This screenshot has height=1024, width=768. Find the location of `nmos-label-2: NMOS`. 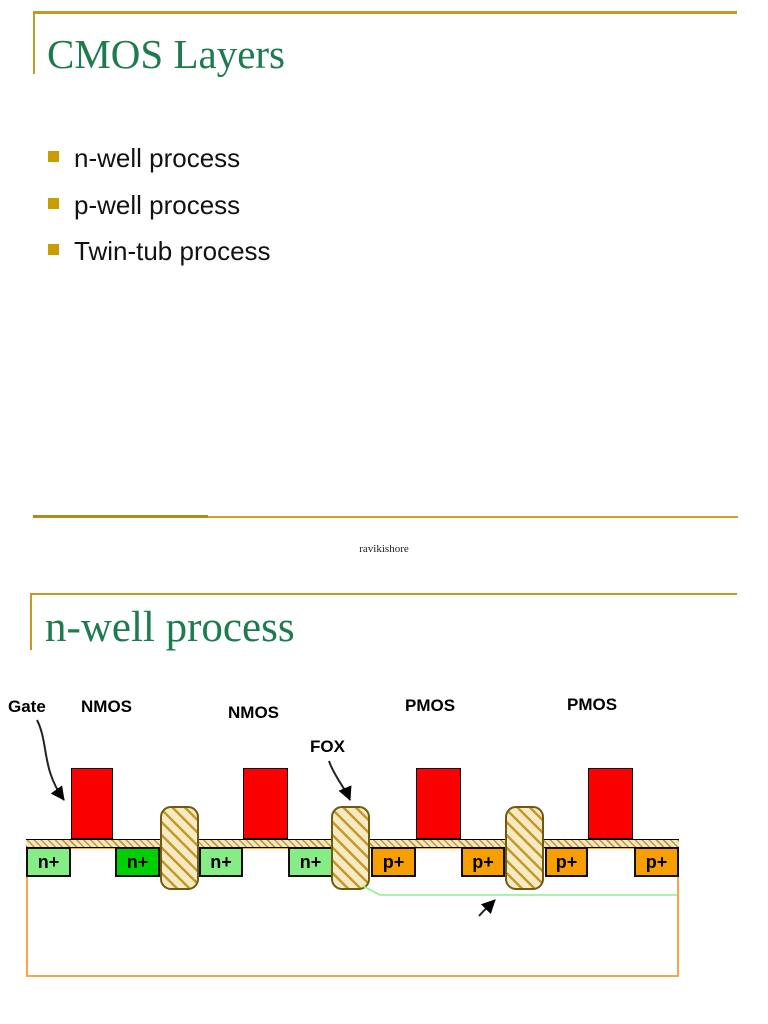

nmos-label-2: NMOS is located at coordinates (253, 712).